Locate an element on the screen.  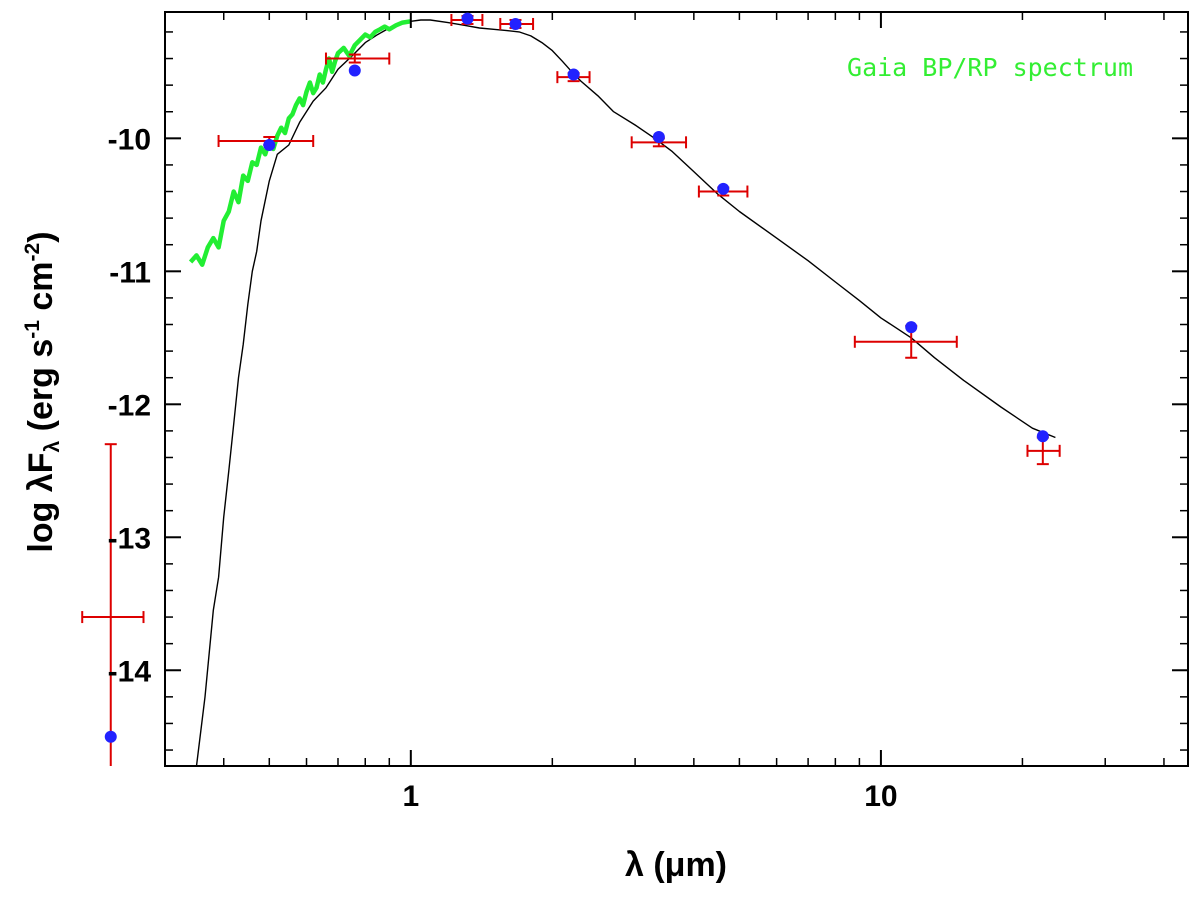
y-axis-title-main: log λF is located at coordinates (41, 502).